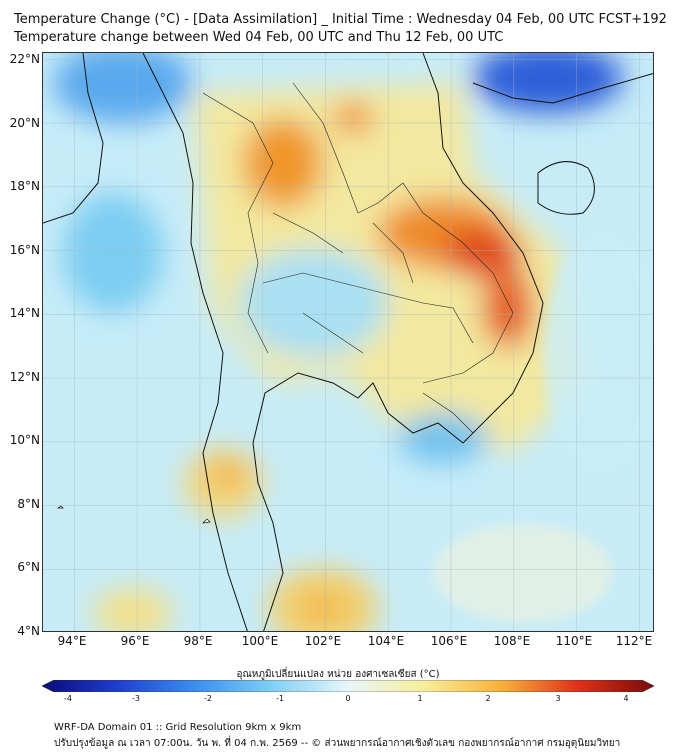 The height and width of the screenshot is (756, 676). What do you see at coordinates (512, 641) in the screenshot?
I see `lon-label: 108°E` at bounding box center [512, 641].